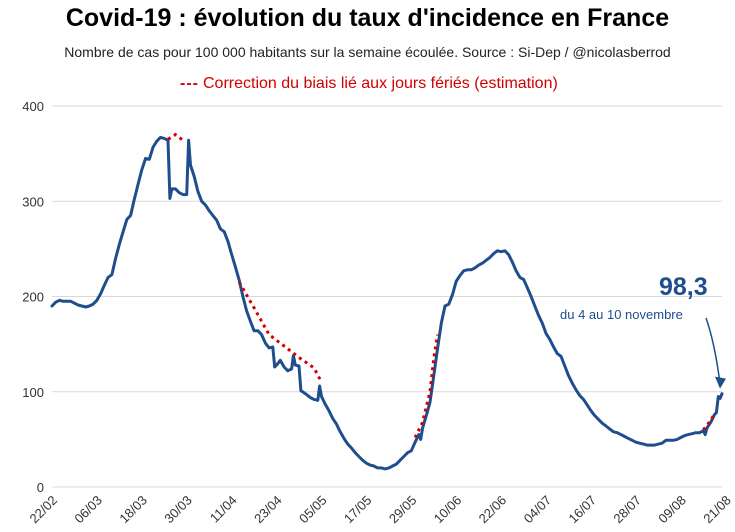 The image size is (735, 532). What do you see at coordinates (627, 510) in the screenshot?
I see `x-tick-label-28-07: 28/07` at bounding box center [627, 510].